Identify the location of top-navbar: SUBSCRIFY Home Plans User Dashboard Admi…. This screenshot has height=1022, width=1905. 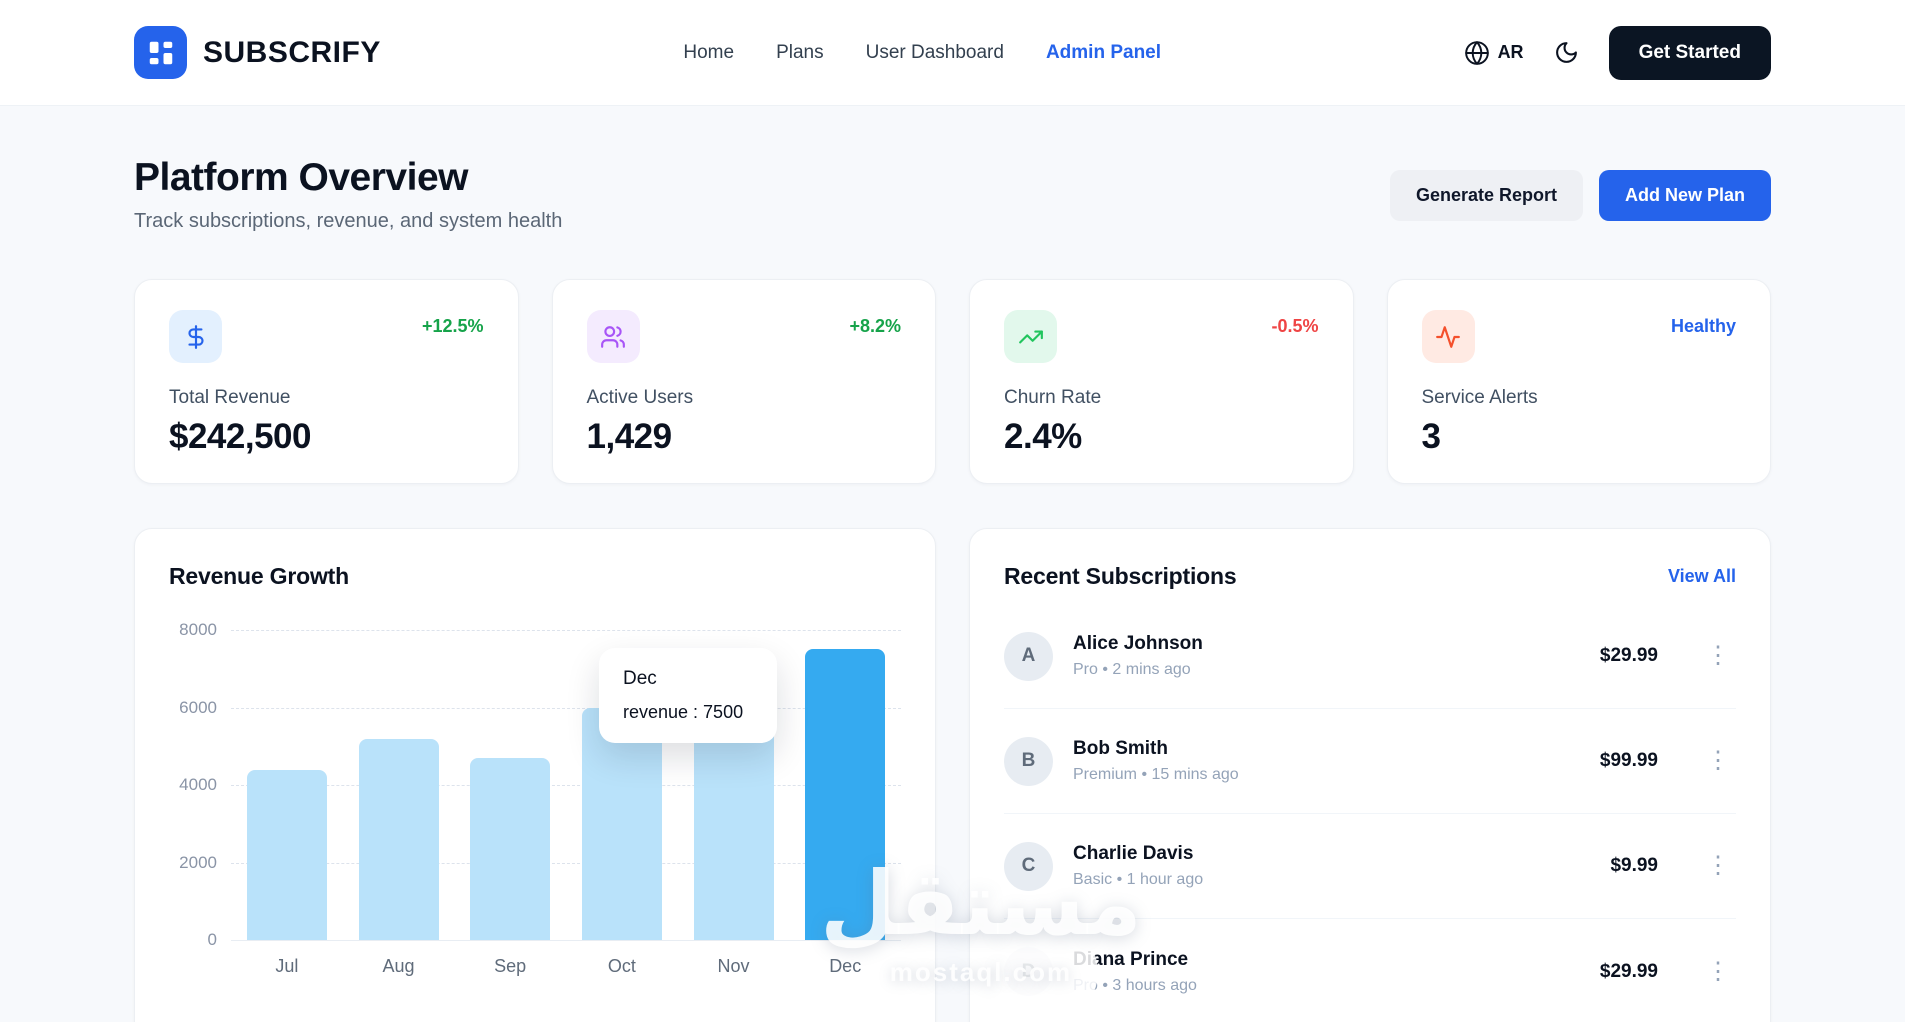
(952, 53).